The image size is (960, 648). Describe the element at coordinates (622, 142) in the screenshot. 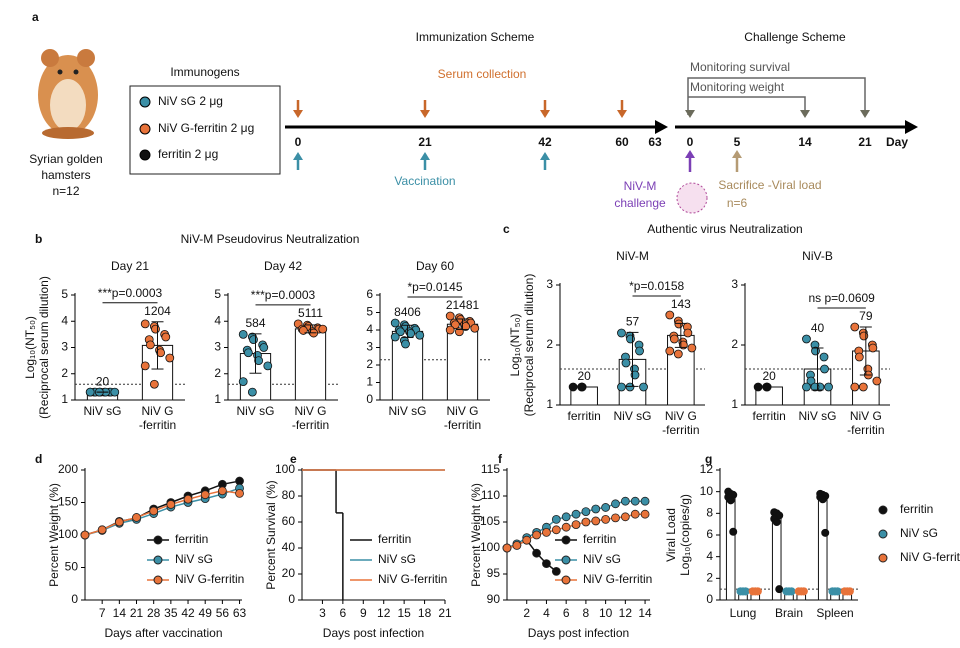

I see `day-label: 60` at that location.